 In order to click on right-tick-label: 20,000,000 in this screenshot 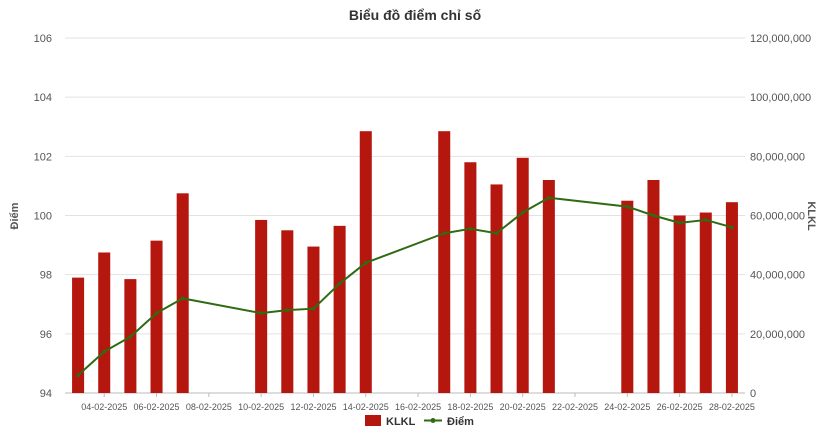, I will do `click(777, 335)`.